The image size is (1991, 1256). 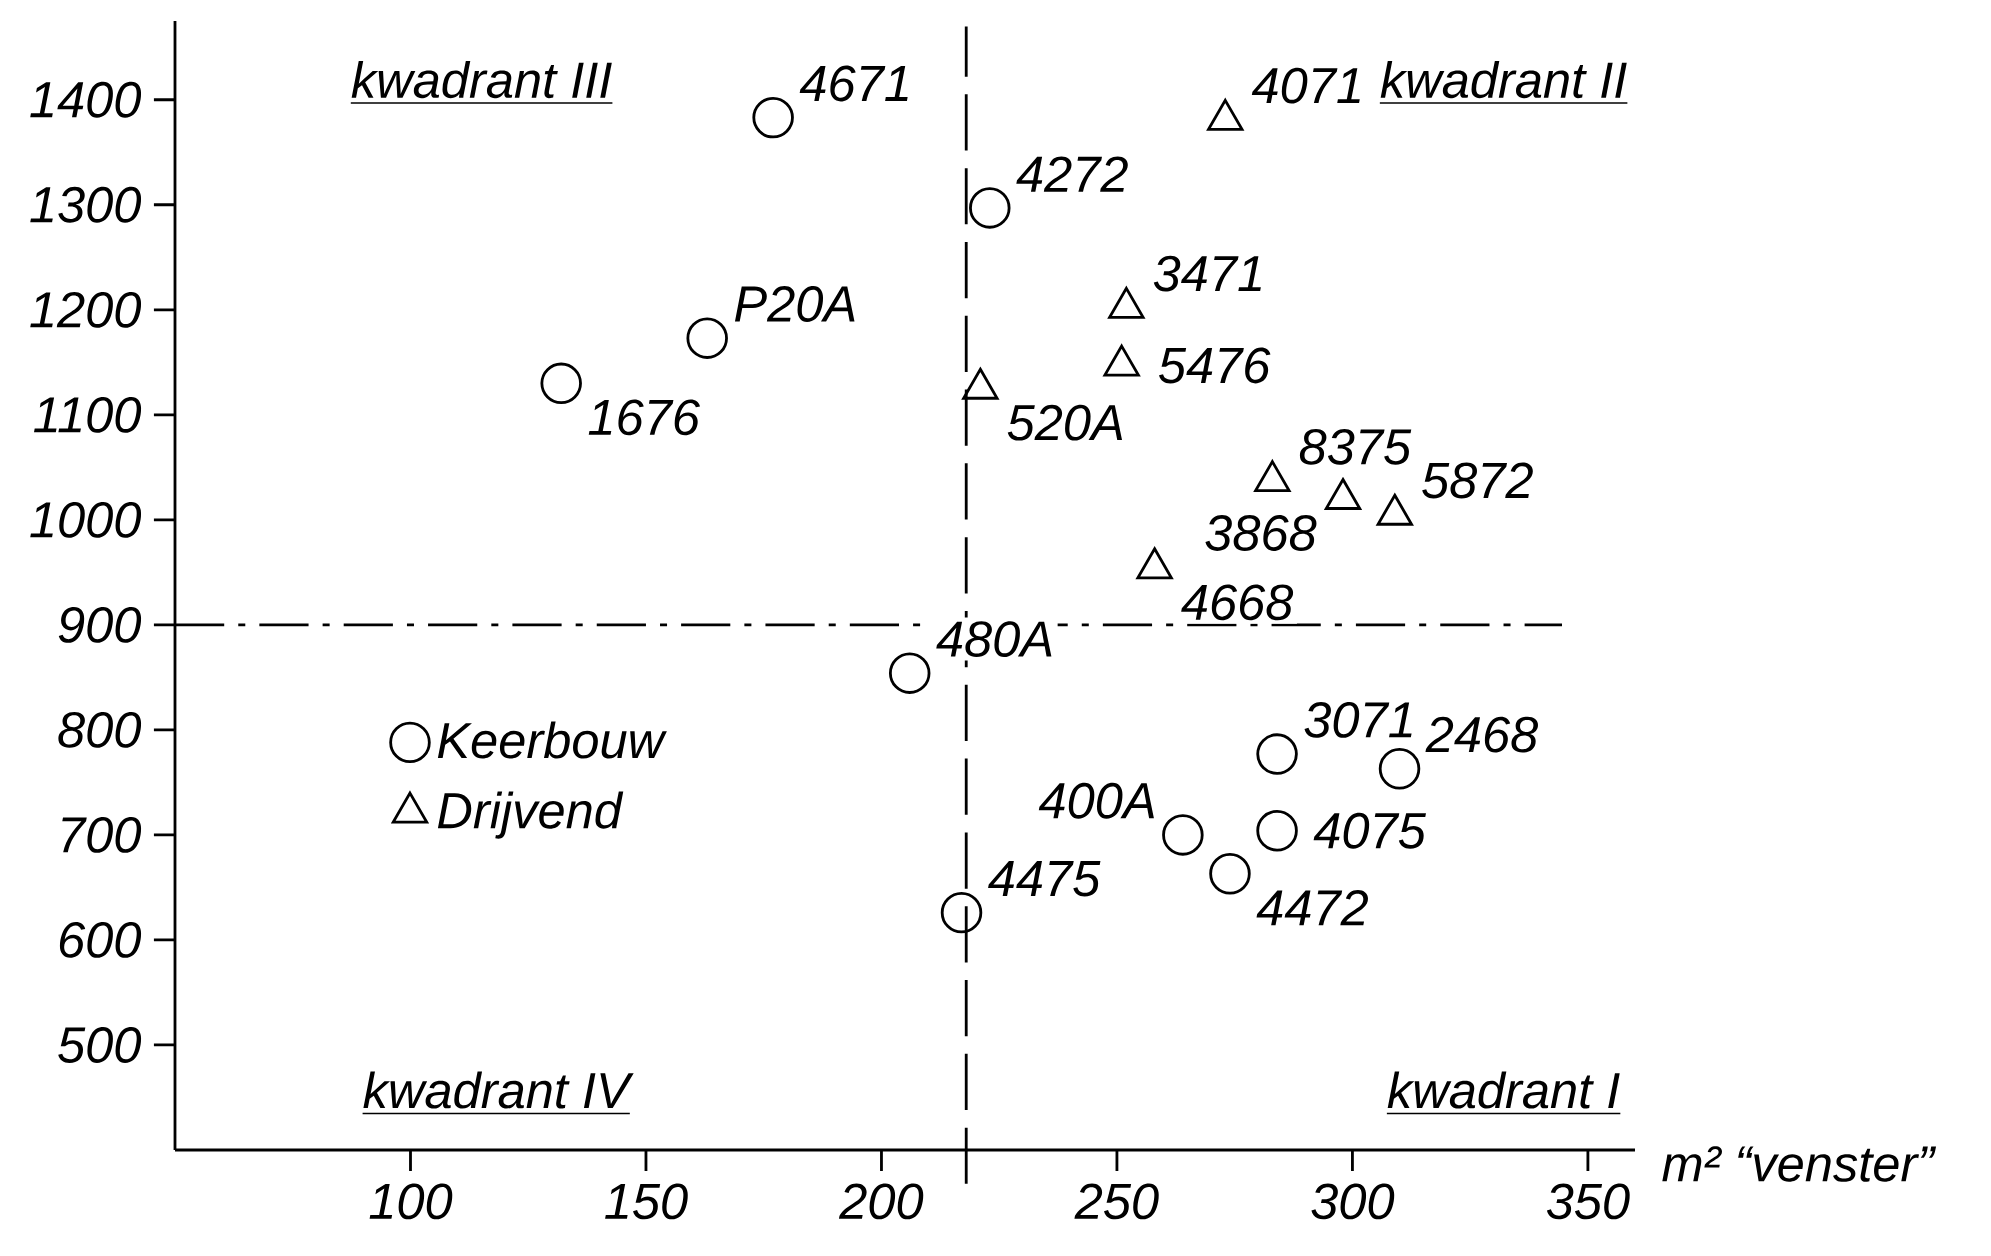 I want to click on annotation: P20A, so click(x=794, y=304).